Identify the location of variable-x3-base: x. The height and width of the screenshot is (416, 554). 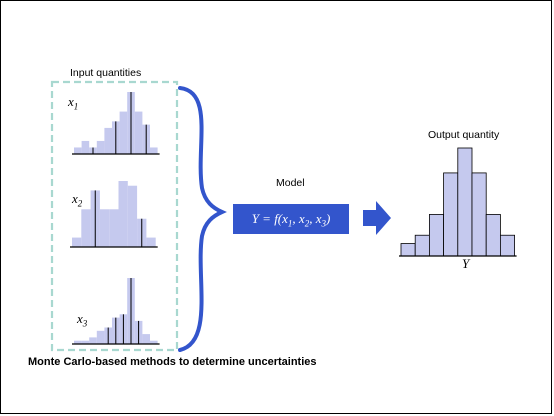
(80, 318).